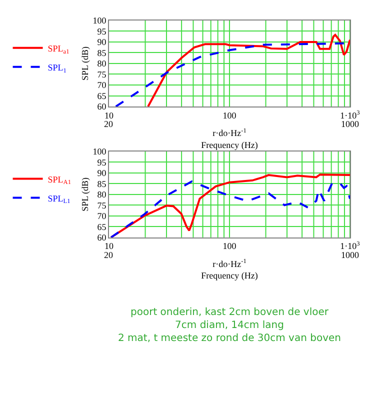  Describe the element at coordinates (229, 325) in the screenshot. I see `text: poort onderin, kast 2cm boven de vloer 7cm diam, 14cm lang 2 mat, t meeste zo rond de 30cm van boven` at that location.